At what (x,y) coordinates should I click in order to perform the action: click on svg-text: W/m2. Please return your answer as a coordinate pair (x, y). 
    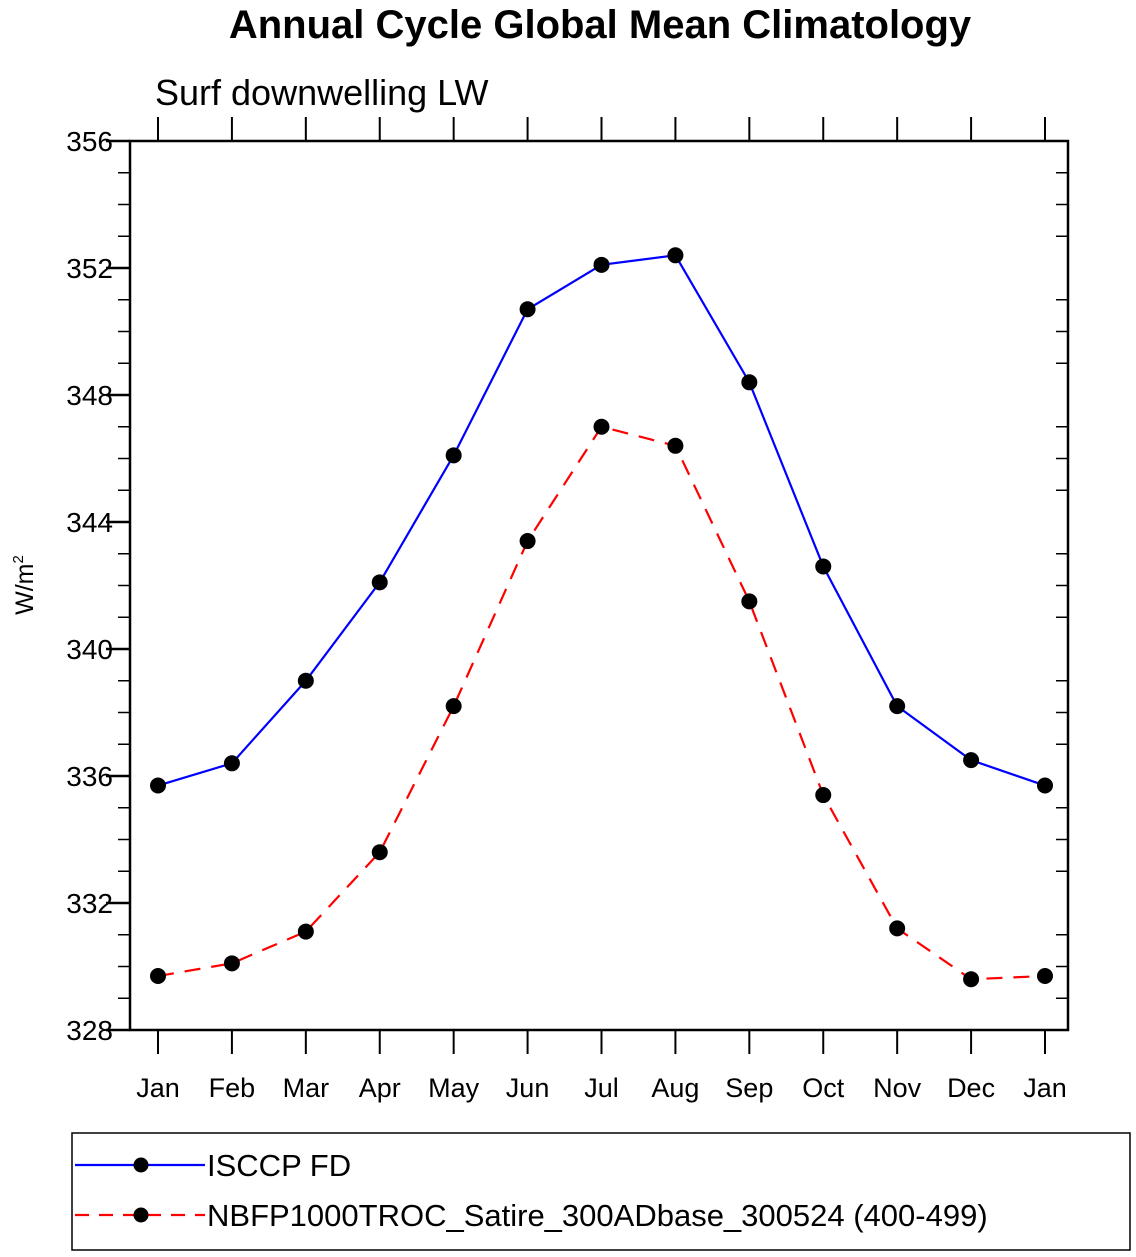
    Looking at the image, I should click on (24, 585).